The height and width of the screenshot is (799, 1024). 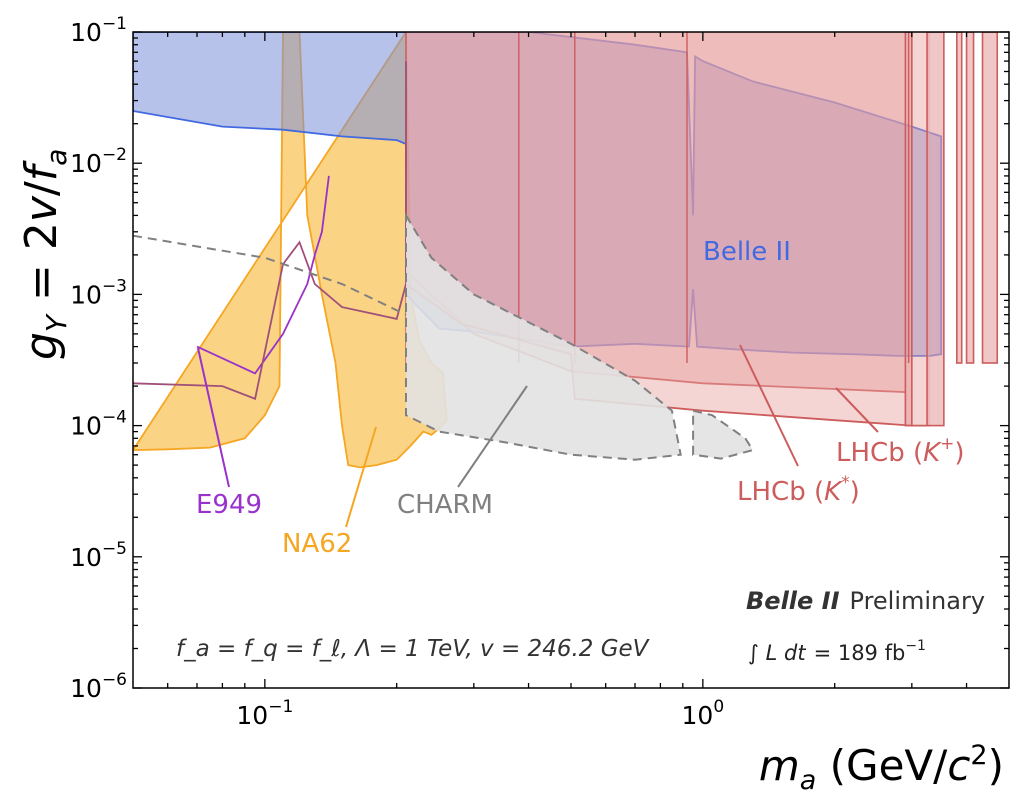 I want to click on x-tick-label: 10⁰, so click(x=703, y=713).